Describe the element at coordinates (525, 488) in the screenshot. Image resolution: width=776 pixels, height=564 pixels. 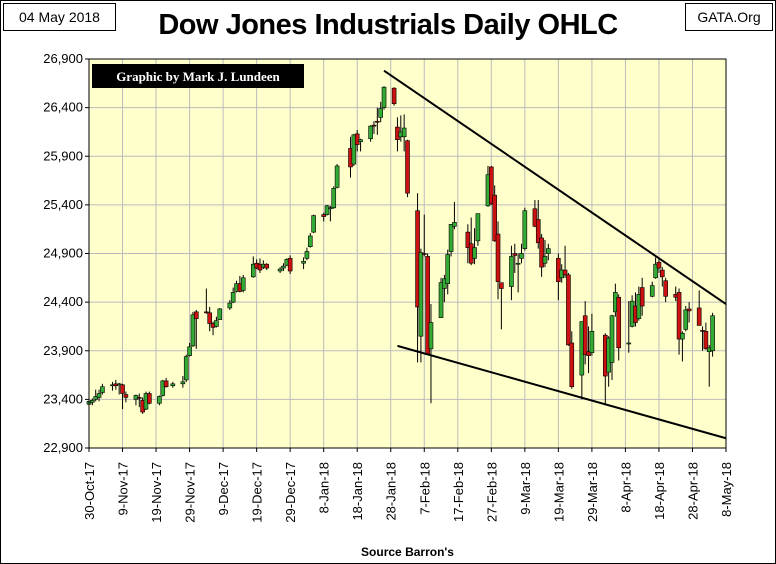
I see `x-tick-label: 9-Mar-18` at that location.